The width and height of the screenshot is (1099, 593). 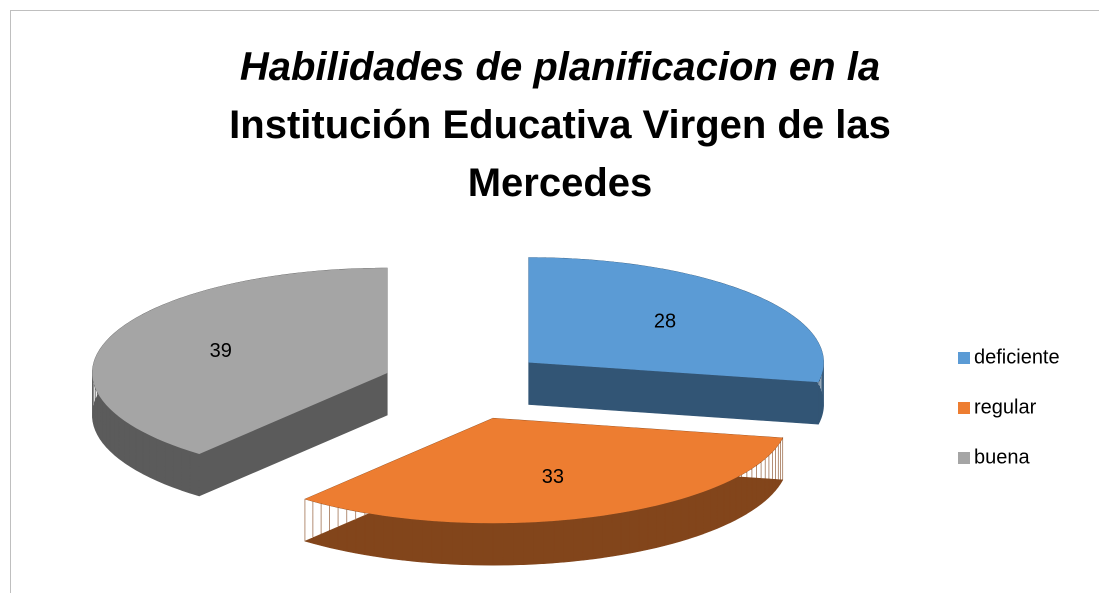 What do you see at coordinates (560, 67) in the screenshot?
I see `title-line: Habilidades de planificacion en la` at bounding box center [560, 67].